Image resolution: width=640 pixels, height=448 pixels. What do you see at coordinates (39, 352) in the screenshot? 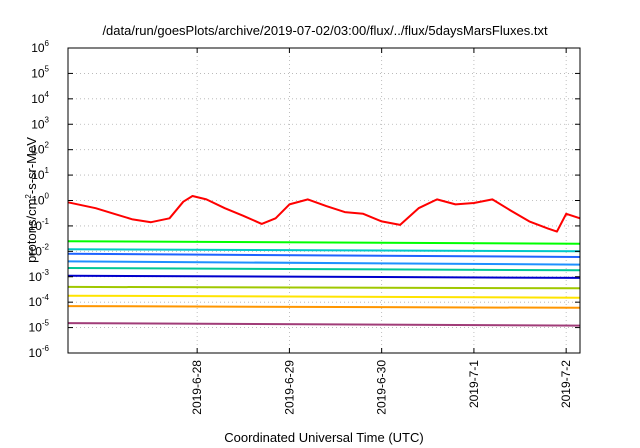
I see `y-tick-label: 10⁻⁶` at bounding box center [39, 352].